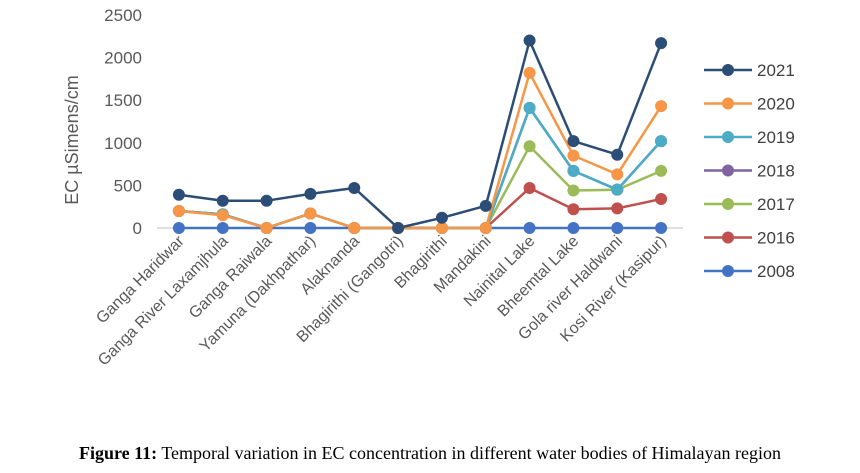 Image resolution: width=860 pixels, height=473 pixels. What do you see at coordinates (776, 204) in the screenshot?
I see `legend-label: 2017` at bounding box center [776, 204].